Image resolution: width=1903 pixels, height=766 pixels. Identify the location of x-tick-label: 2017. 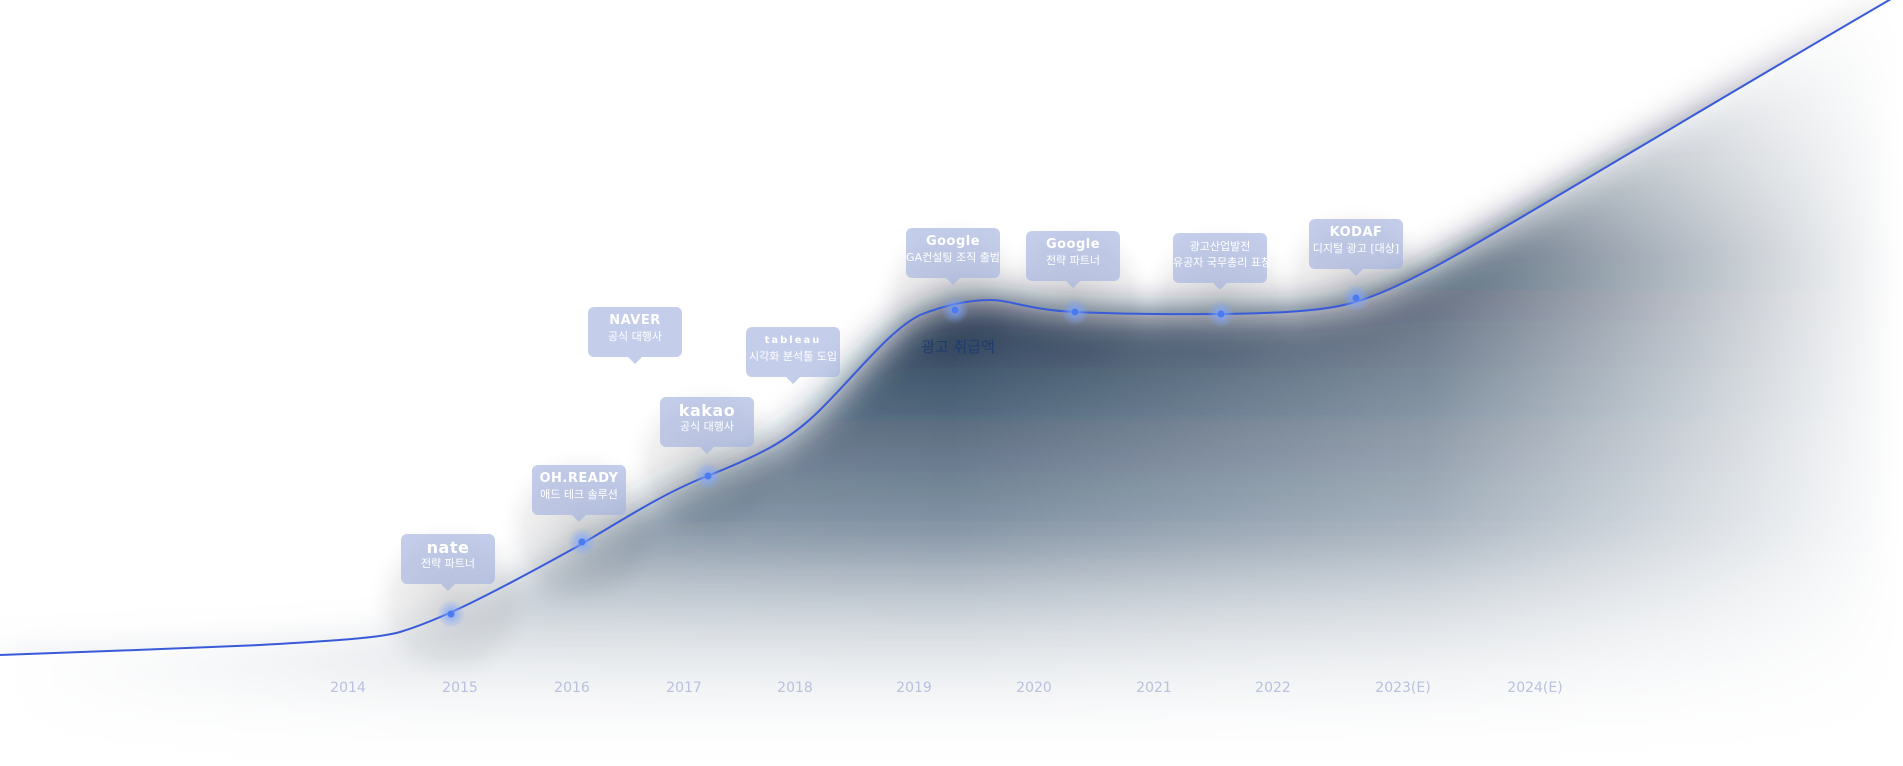
(684, 688).